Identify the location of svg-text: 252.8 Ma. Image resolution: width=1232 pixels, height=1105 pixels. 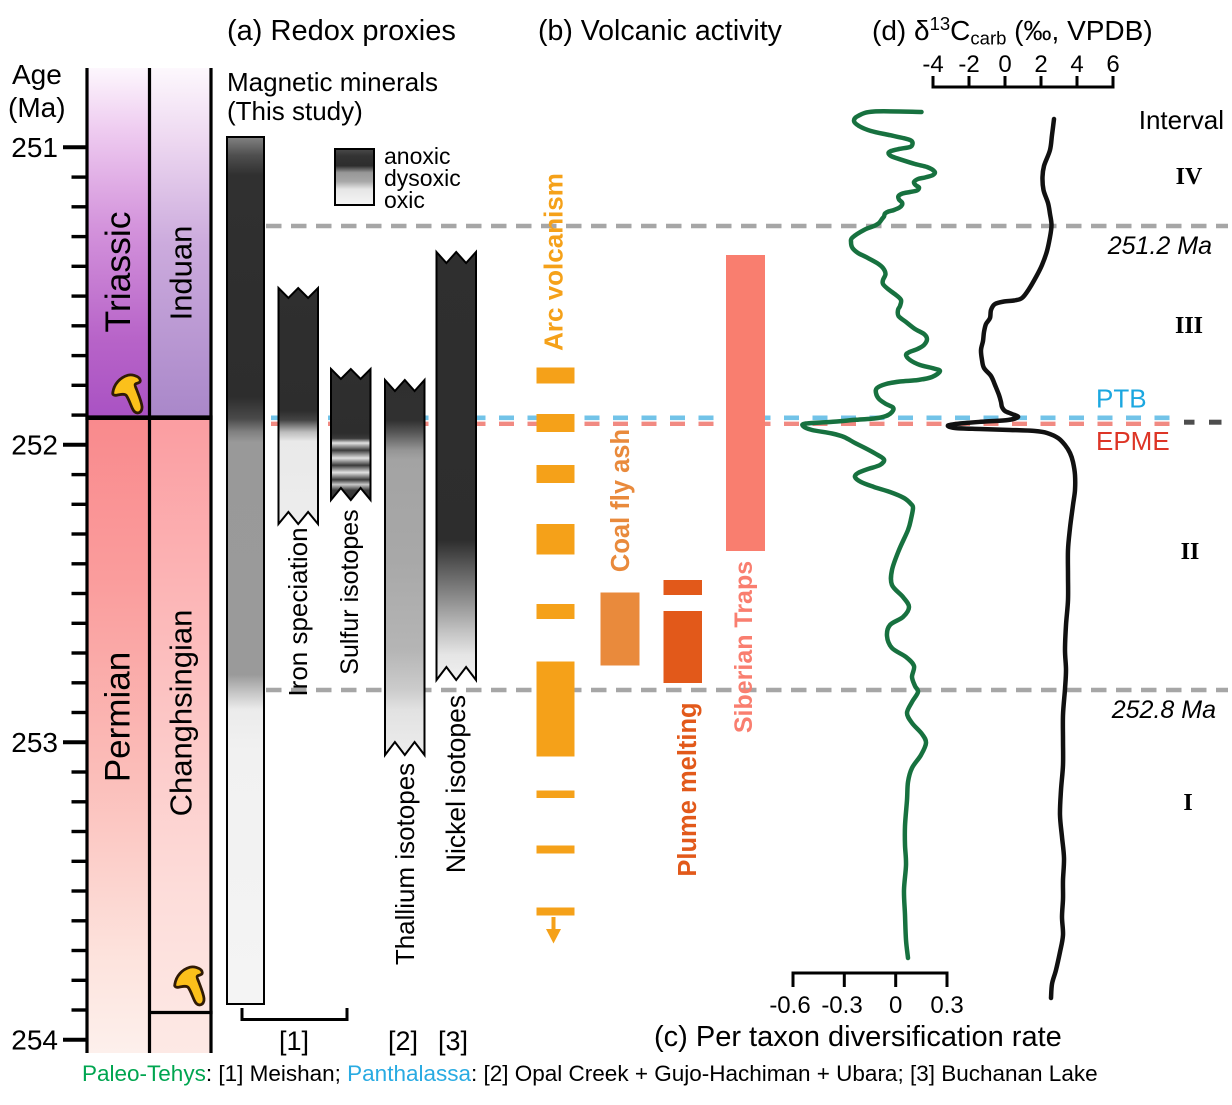
(1163, 710).